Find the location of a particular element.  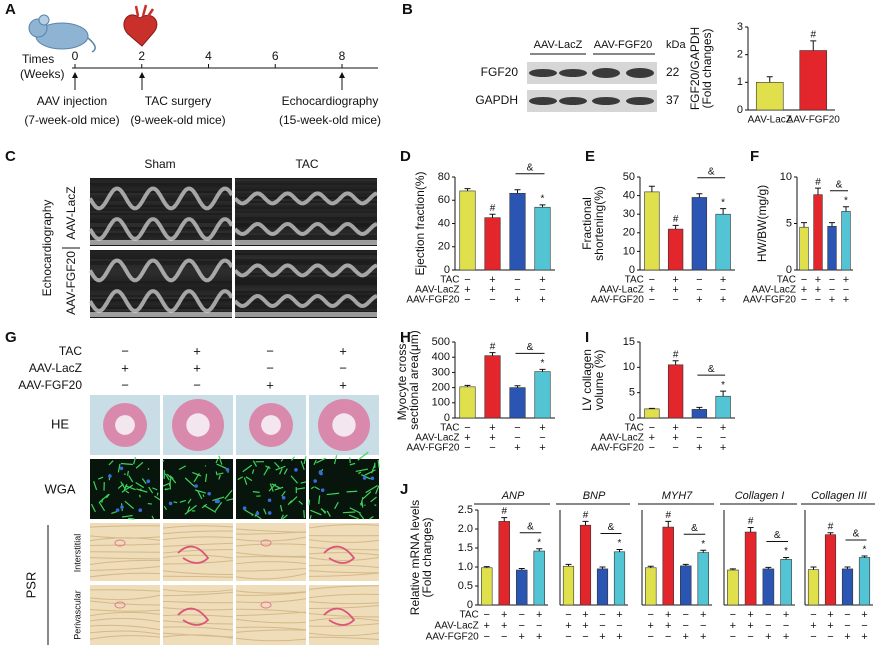

condition-label: TAC is located at coordinates (468, 615).